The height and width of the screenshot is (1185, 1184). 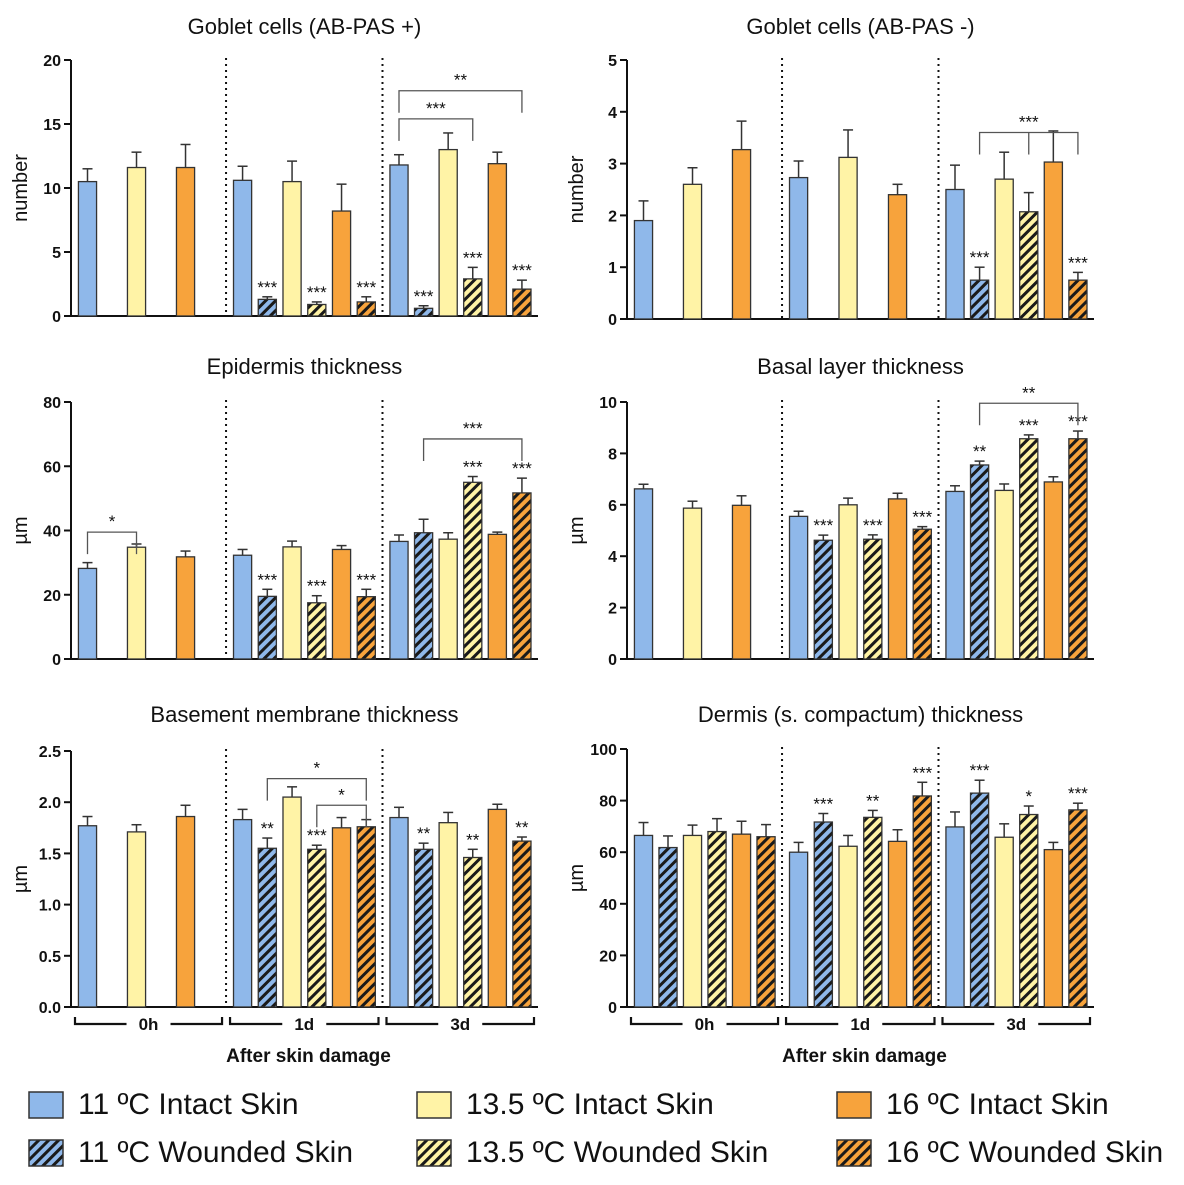 I want to click on y-tick-label: 40, so click(x=608, y=905).